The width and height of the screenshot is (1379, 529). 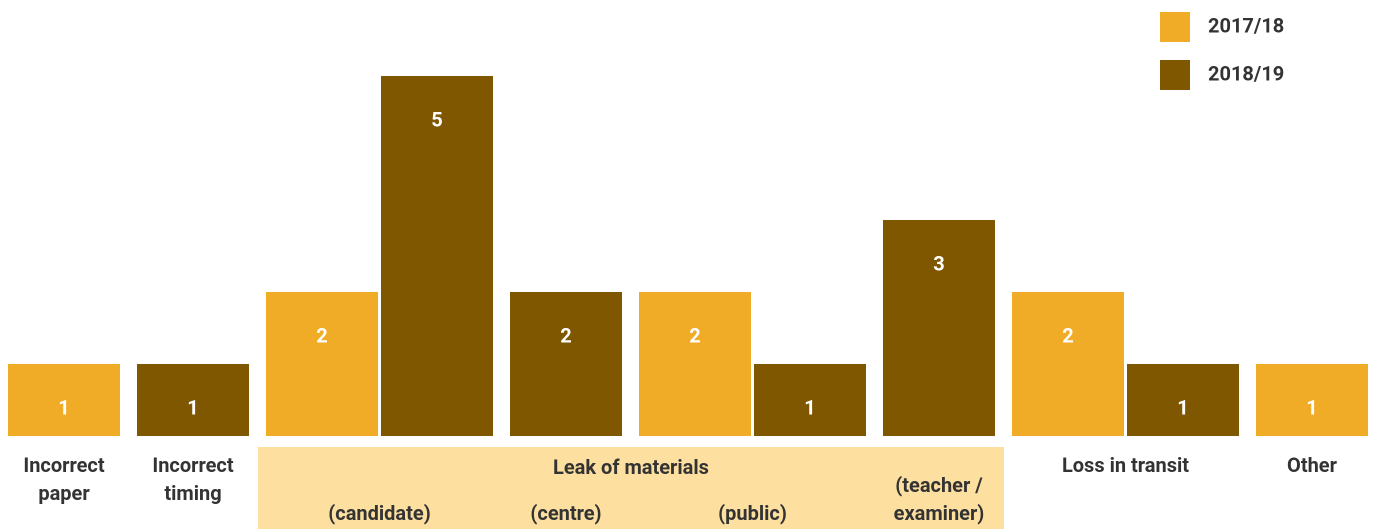 What do you see at coordinates (631, 488) in the screenshot?
I see `group-band` at bounding box center [631, 488].